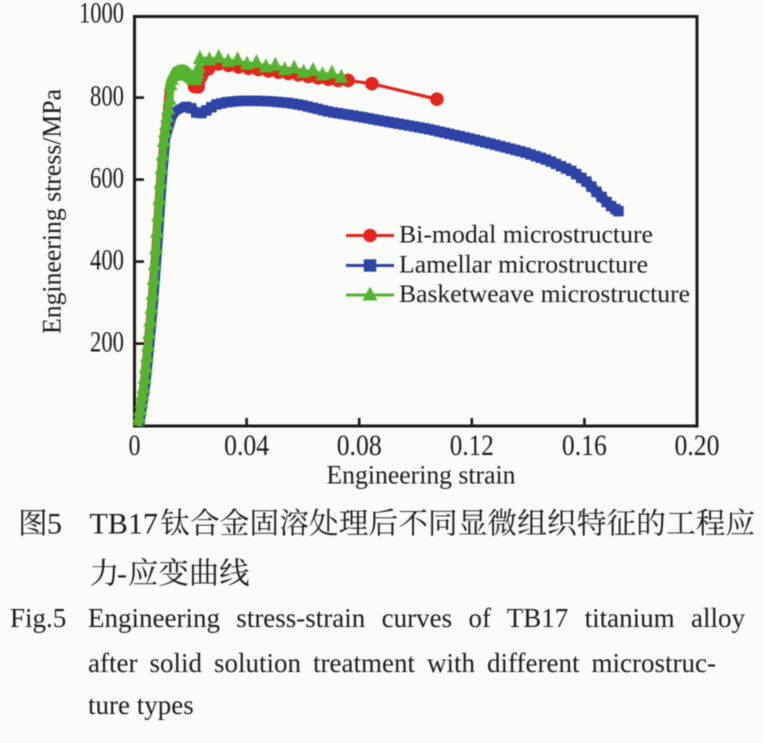 This screenshot has width=763, height=743. I want to click on svg-text: 0, so click(135, 445).